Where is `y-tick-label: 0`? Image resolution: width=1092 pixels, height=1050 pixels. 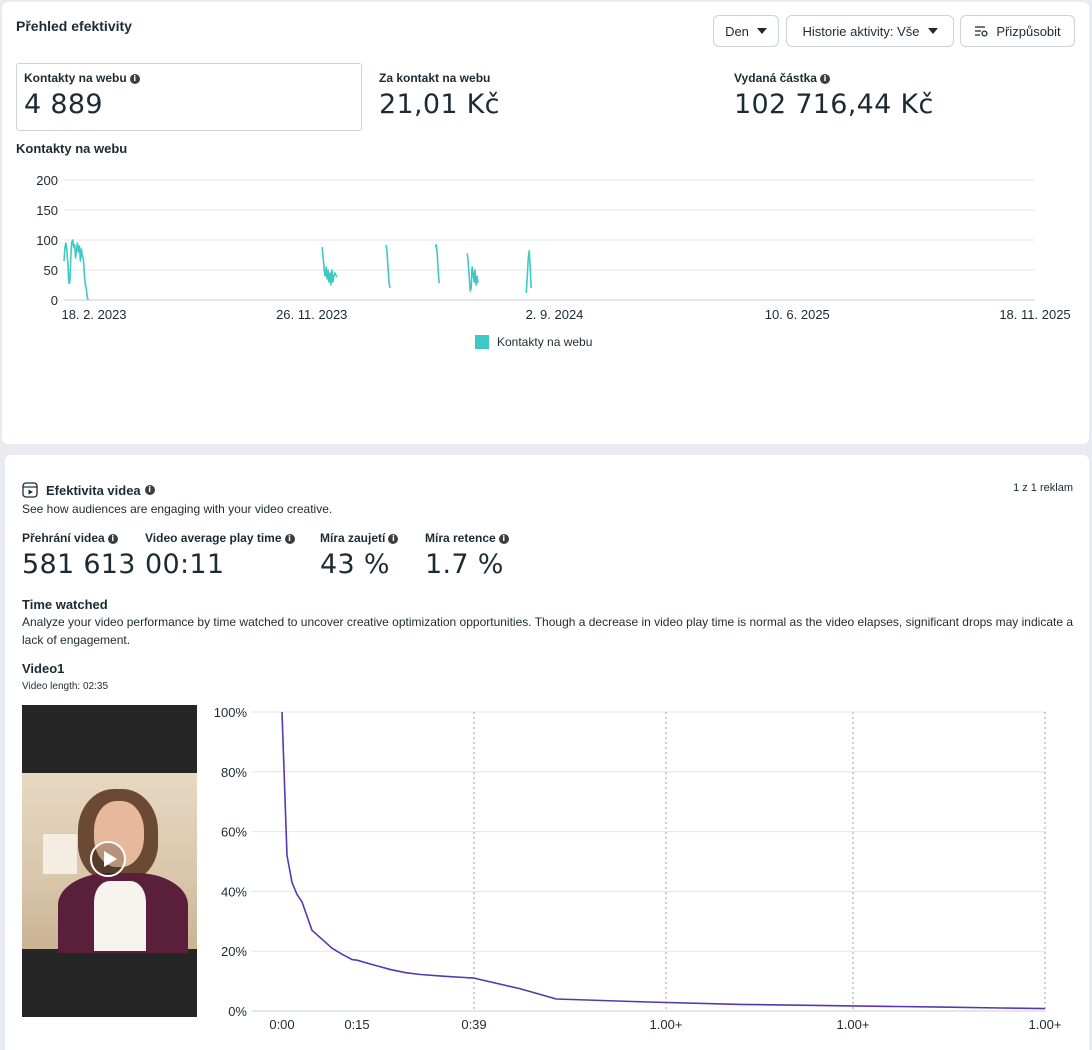 y-tick-label: 0 is located at coordinates (54, 300).